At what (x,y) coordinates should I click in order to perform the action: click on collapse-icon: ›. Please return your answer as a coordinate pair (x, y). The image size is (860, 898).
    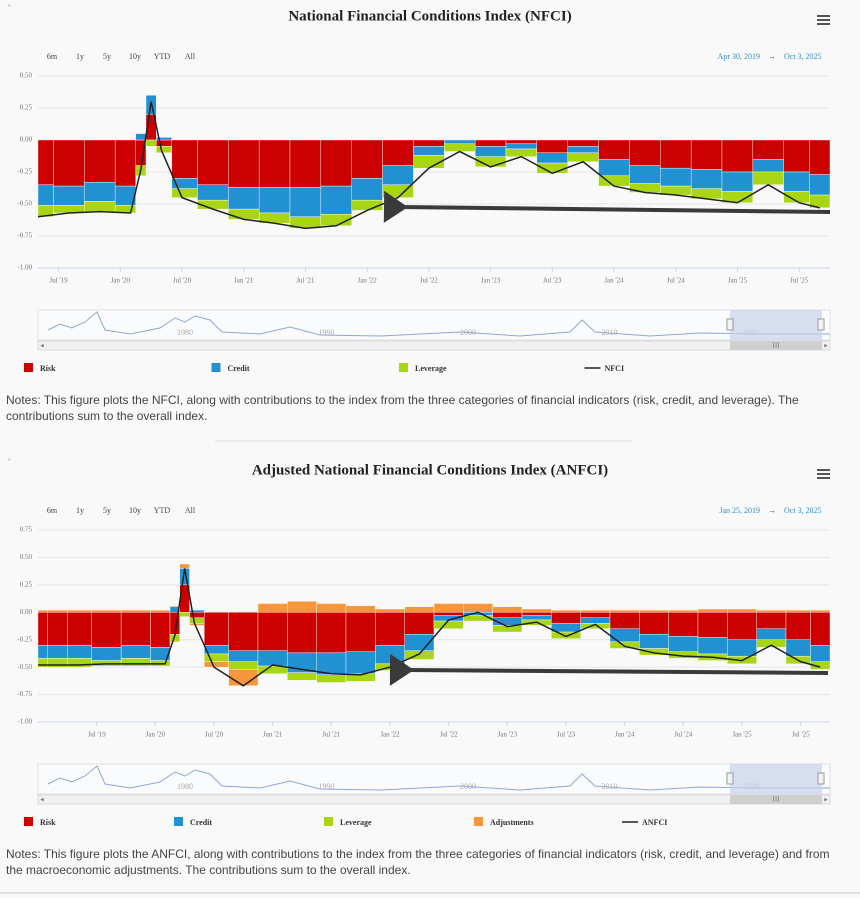
    Looking at the image, I should click on (9, 460).